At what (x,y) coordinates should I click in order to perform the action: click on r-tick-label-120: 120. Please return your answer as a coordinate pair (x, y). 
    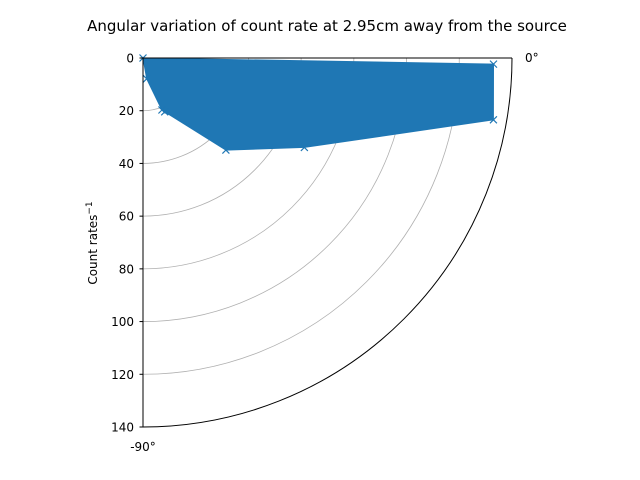
    Looking at the image, I should click on (122, 375).